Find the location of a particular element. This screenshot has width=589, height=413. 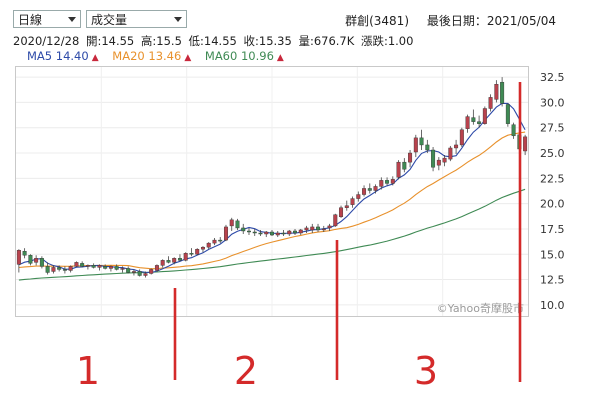

period-select-value: 日線 is located at coordinates (30, 20).